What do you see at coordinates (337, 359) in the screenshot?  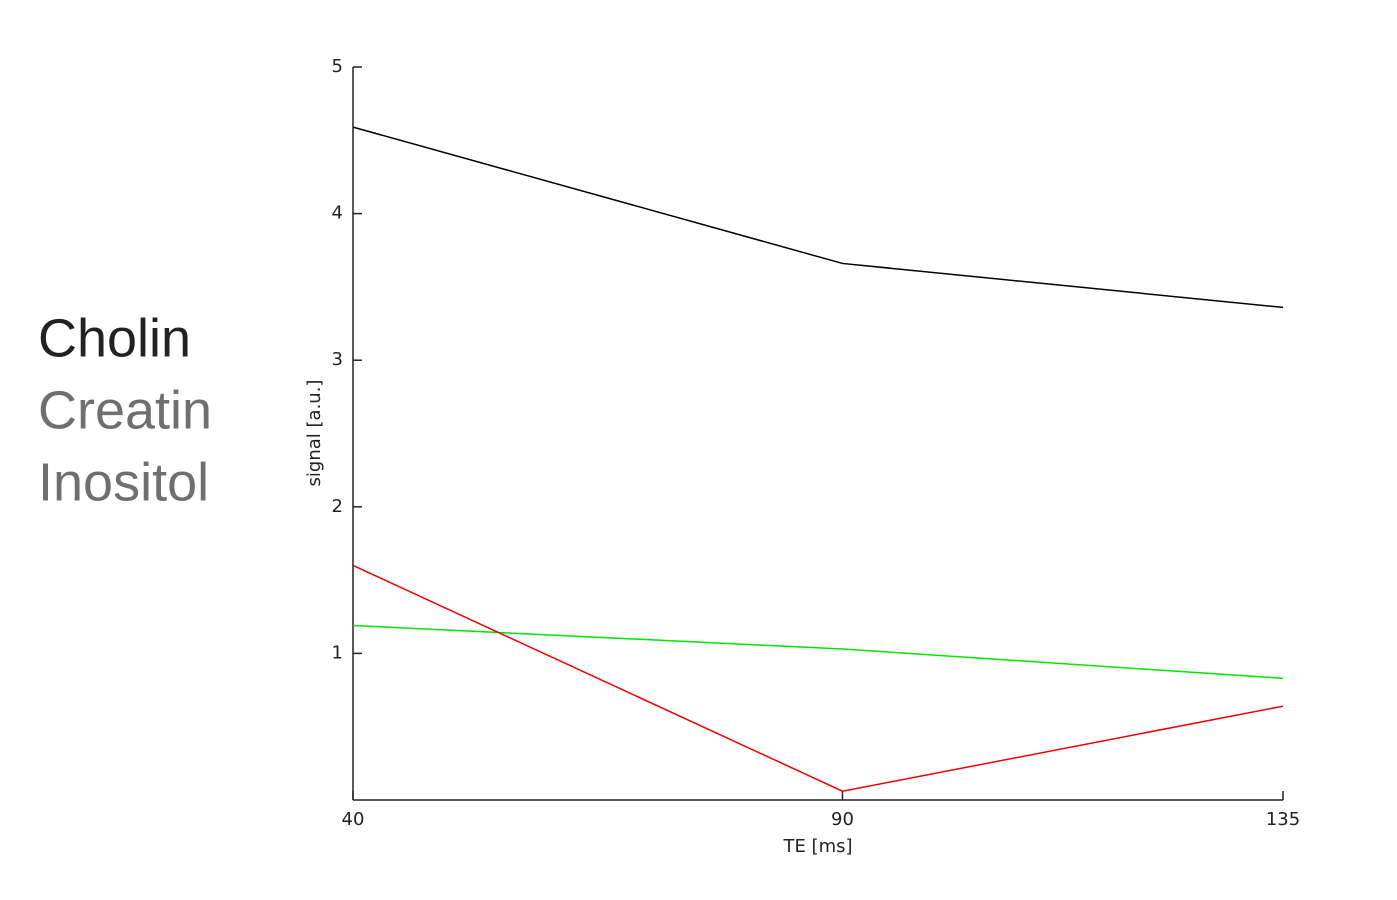 I see `y-tick-label: 3` at bounding box center [337, 359].